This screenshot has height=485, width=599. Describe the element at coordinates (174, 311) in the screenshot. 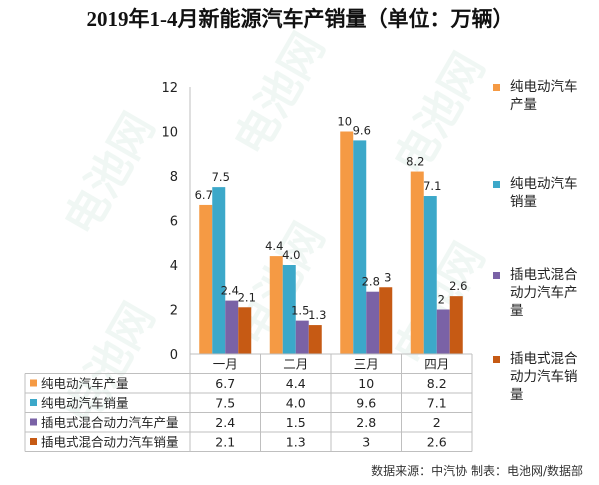

I see `y-tick-label: 2` at that location.